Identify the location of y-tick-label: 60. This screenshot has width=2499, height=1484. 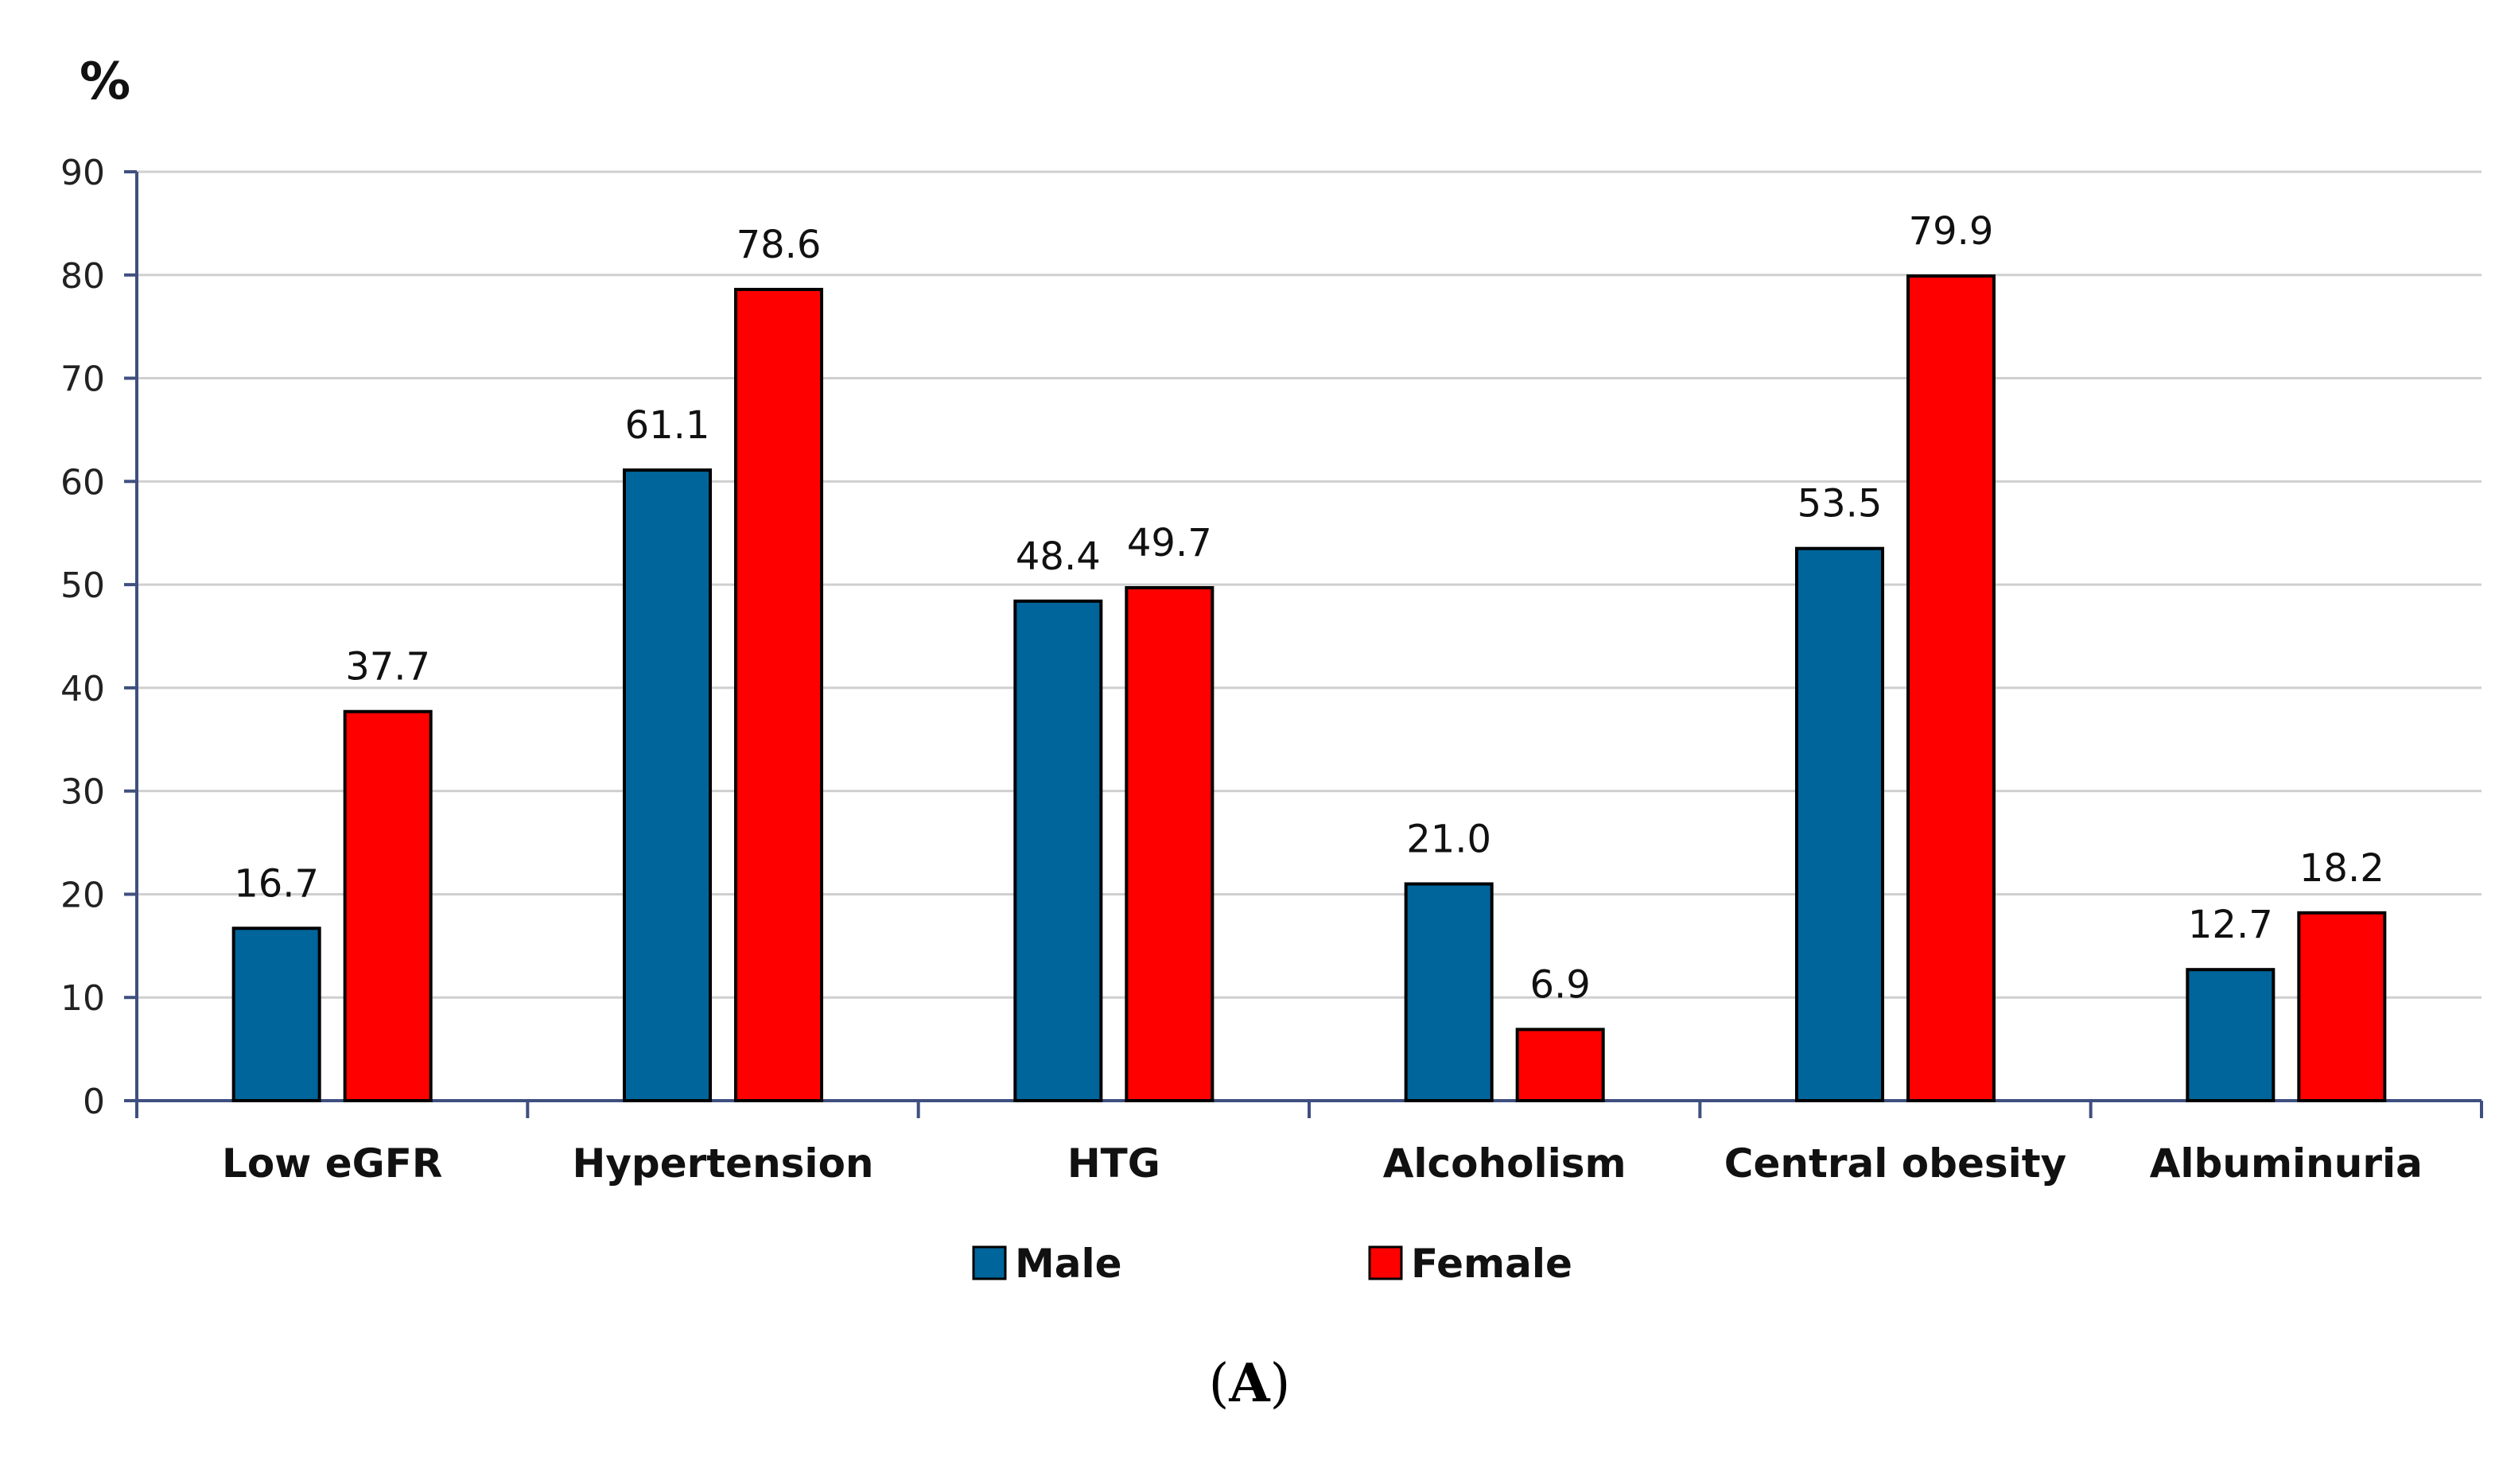
(82, 482).